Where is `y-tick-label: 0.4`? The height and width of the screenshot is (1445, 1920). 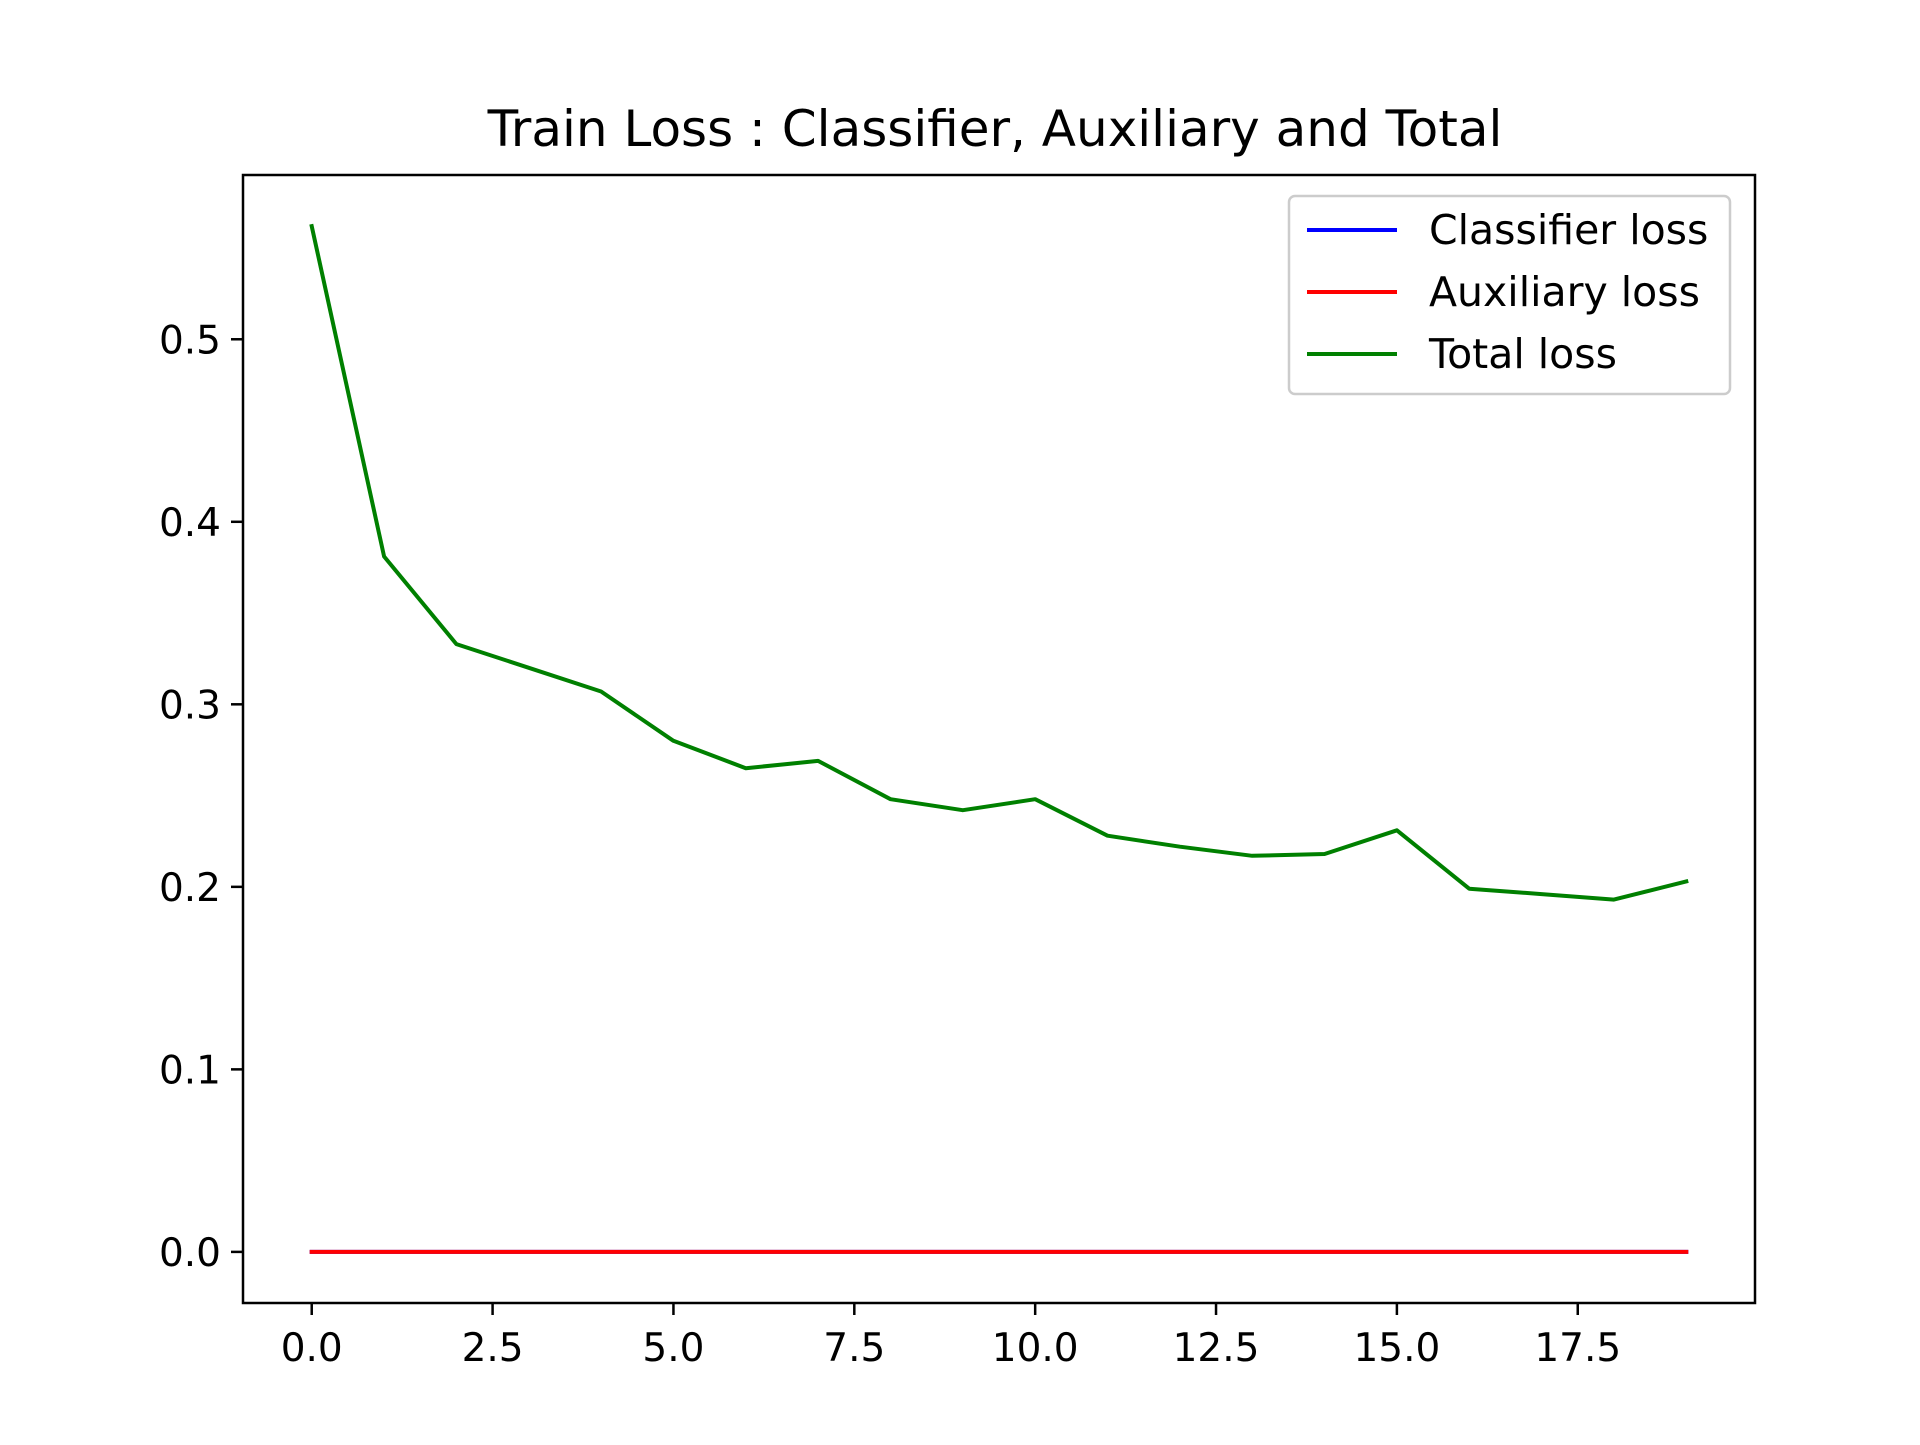
y-tick-label: 0.4 is located at coordinates (190, 523).